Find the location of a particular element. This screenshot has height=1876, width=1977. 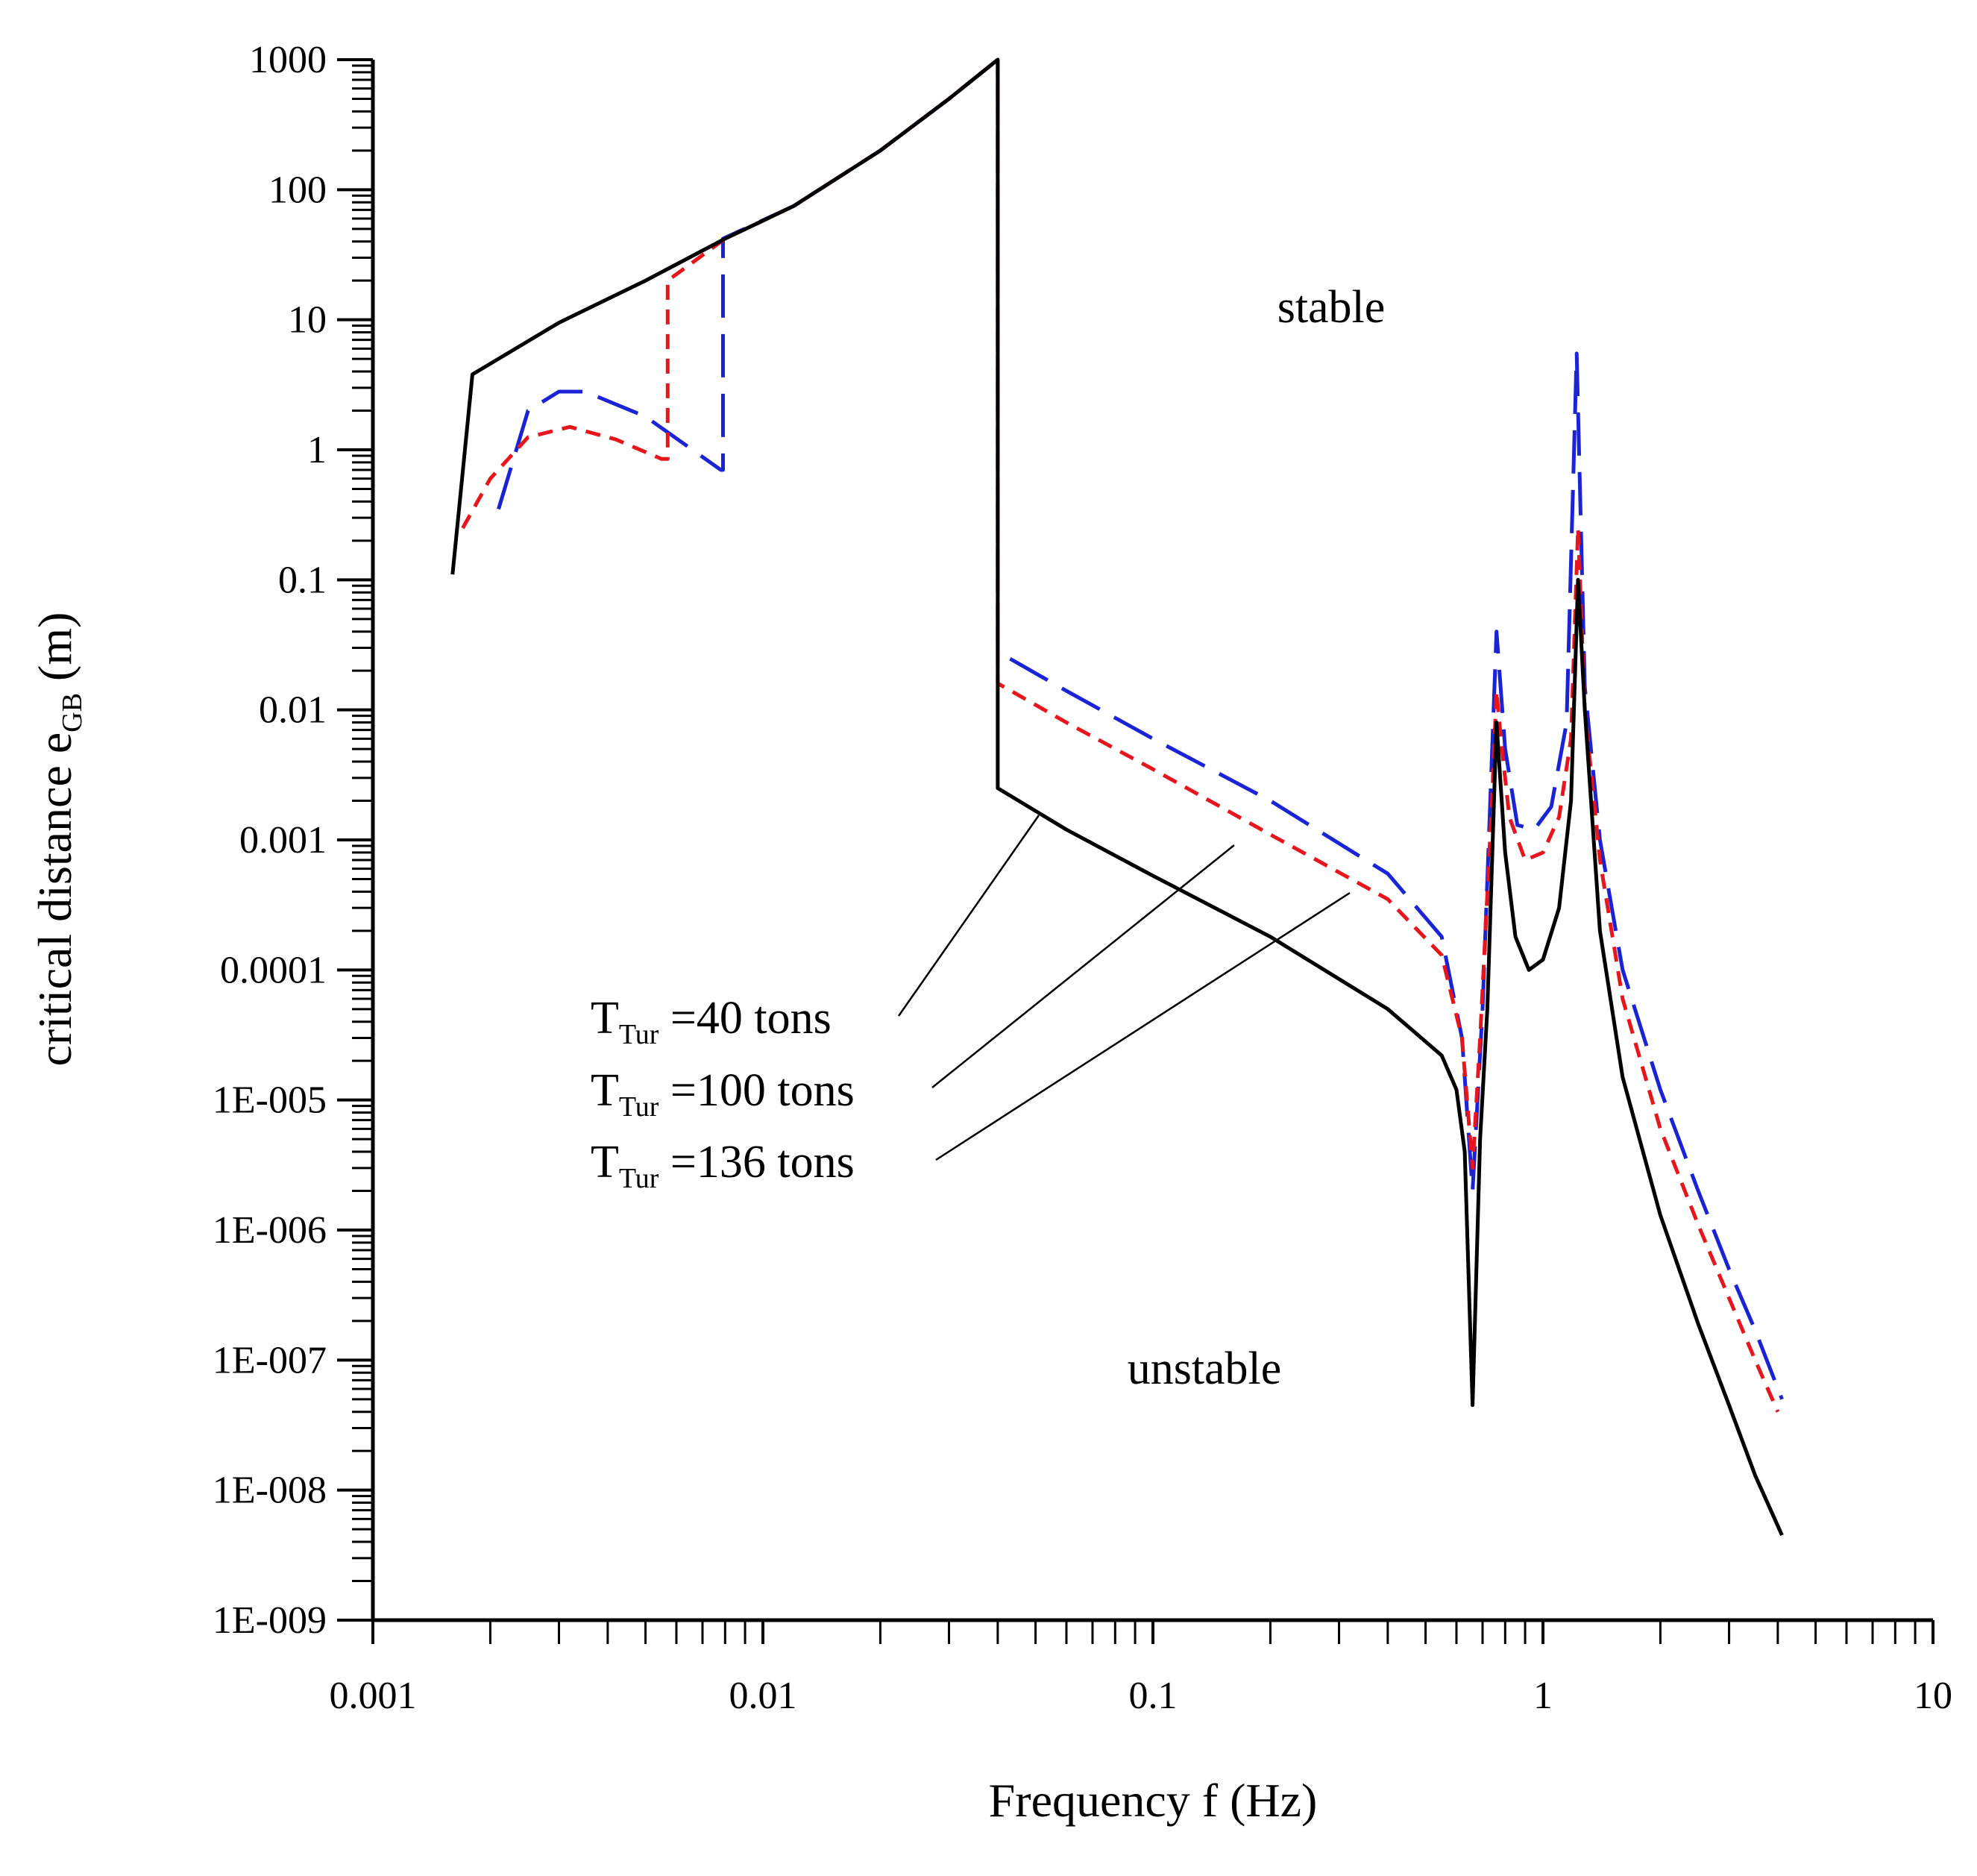

legend-label-100-sub: Tur is located at coordinates (639, 1107).